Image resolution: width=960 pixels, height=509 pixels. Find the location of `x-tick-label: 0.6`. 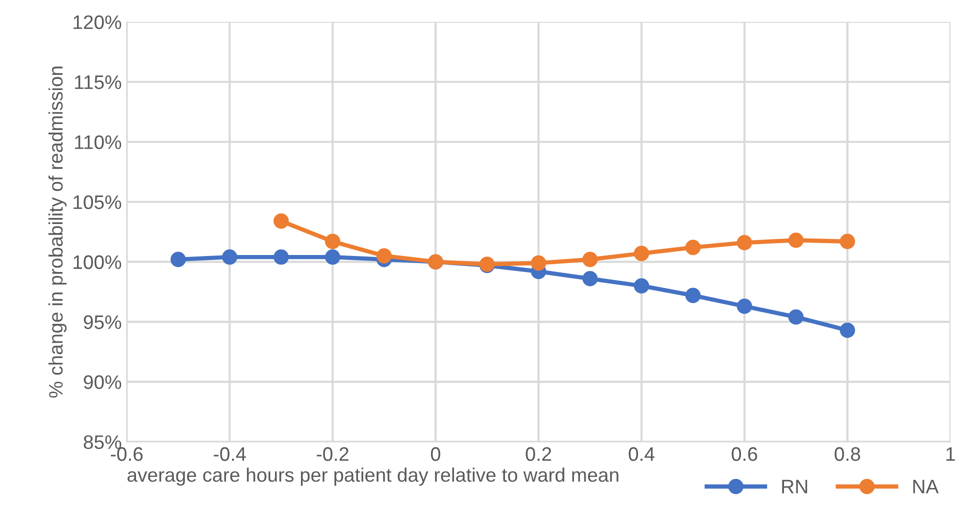

x-tick-label: 0.6 is located at coordinates (745, 454).